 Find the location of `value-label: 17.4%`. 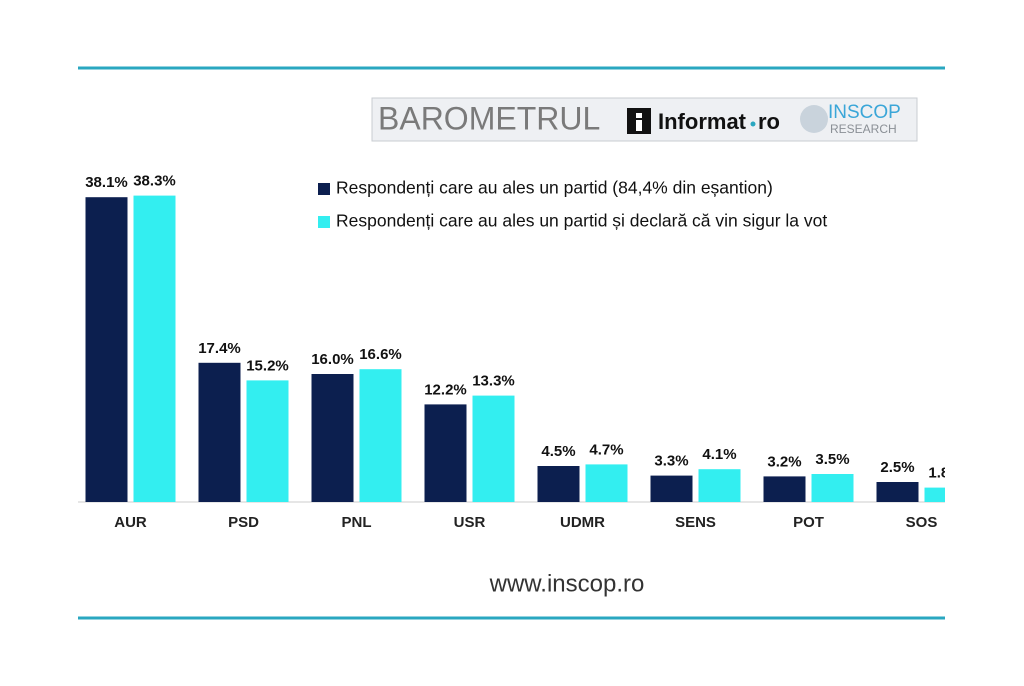

value-label: 17.4% is located at coordinates (219, 348).